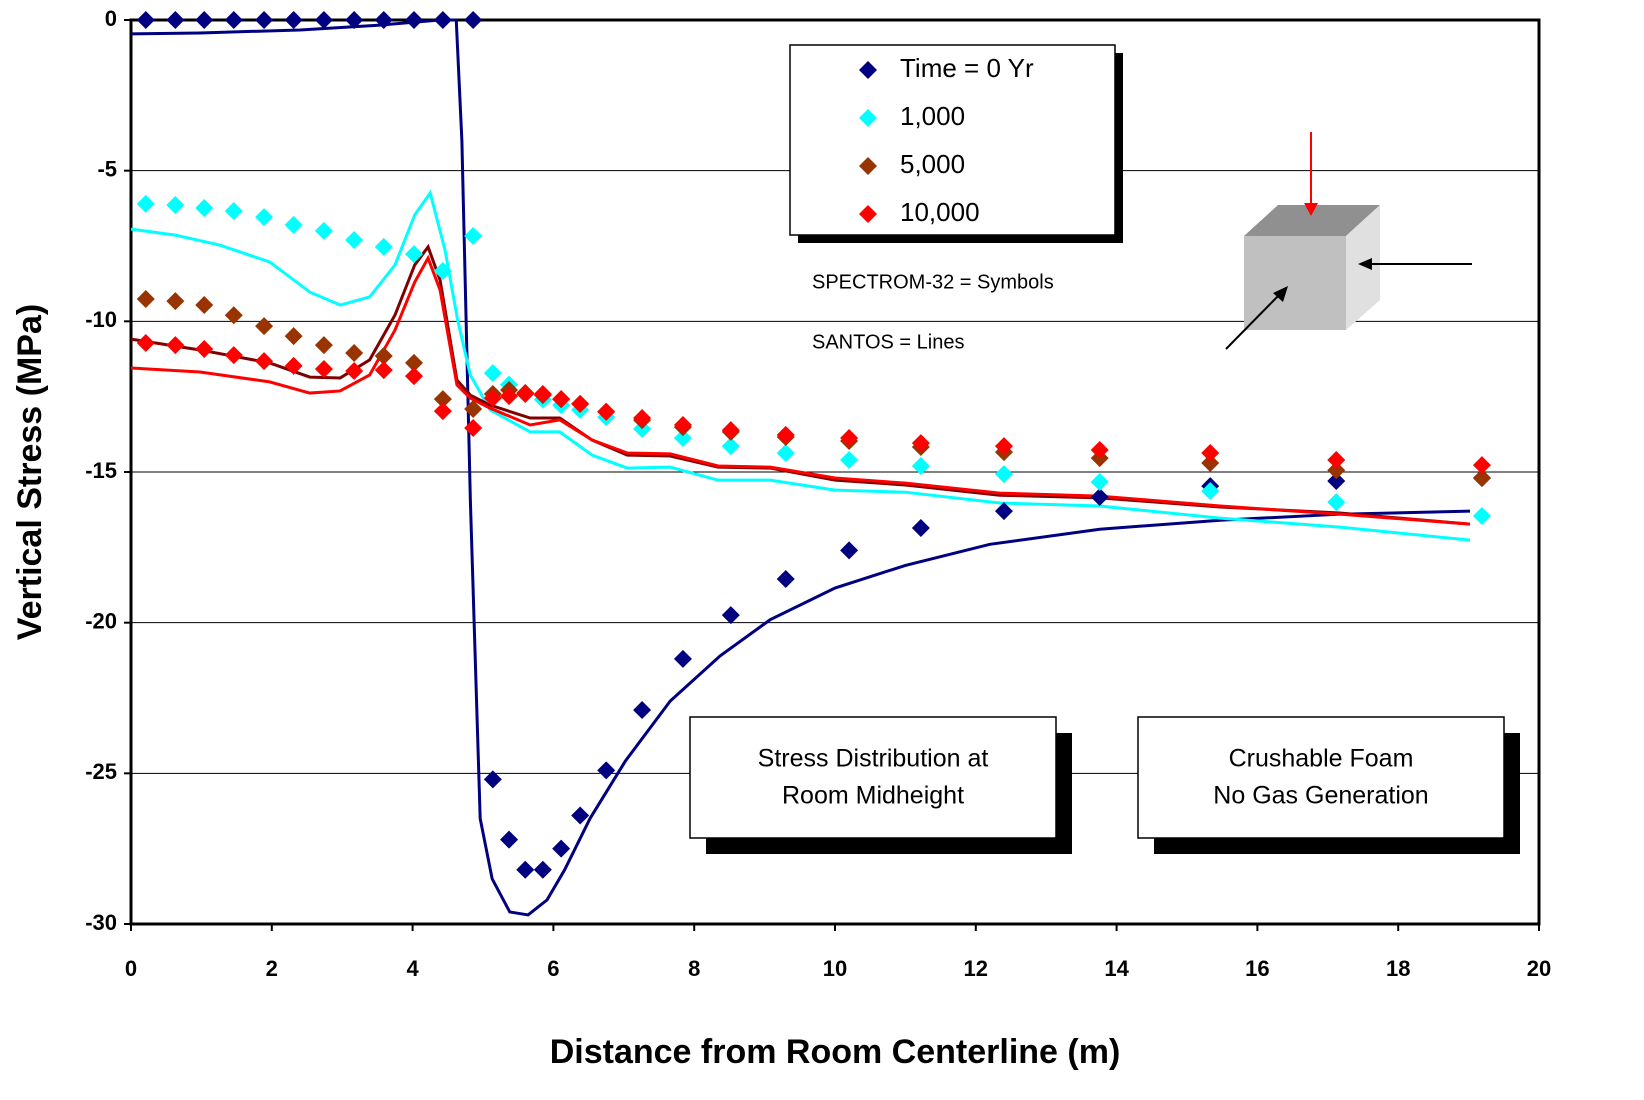 The height and width of the screenshot is (1100, 1644). Describe the element at coordinates (1257, 968) in the screenshot. I see `x-tick-label: 16` at that location.